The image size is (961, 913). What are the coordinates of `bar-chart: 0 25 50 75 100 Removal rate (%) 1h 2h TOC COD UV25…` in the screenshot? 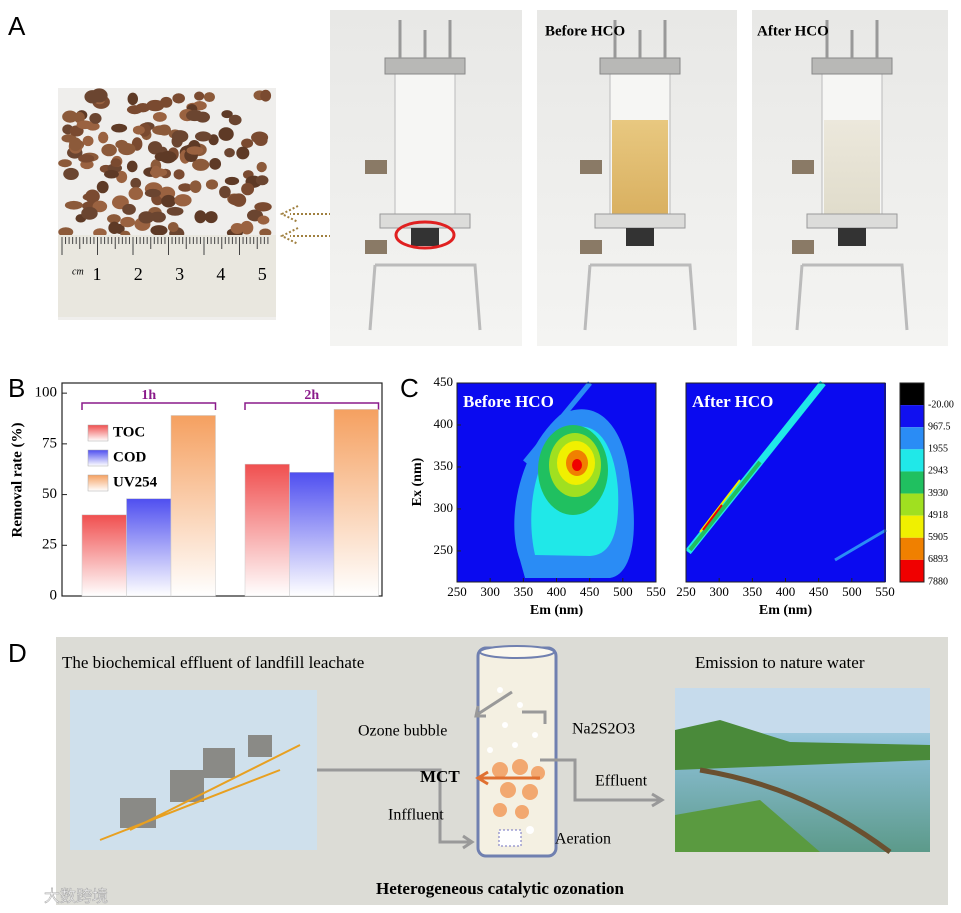 It's located at (196, 492).